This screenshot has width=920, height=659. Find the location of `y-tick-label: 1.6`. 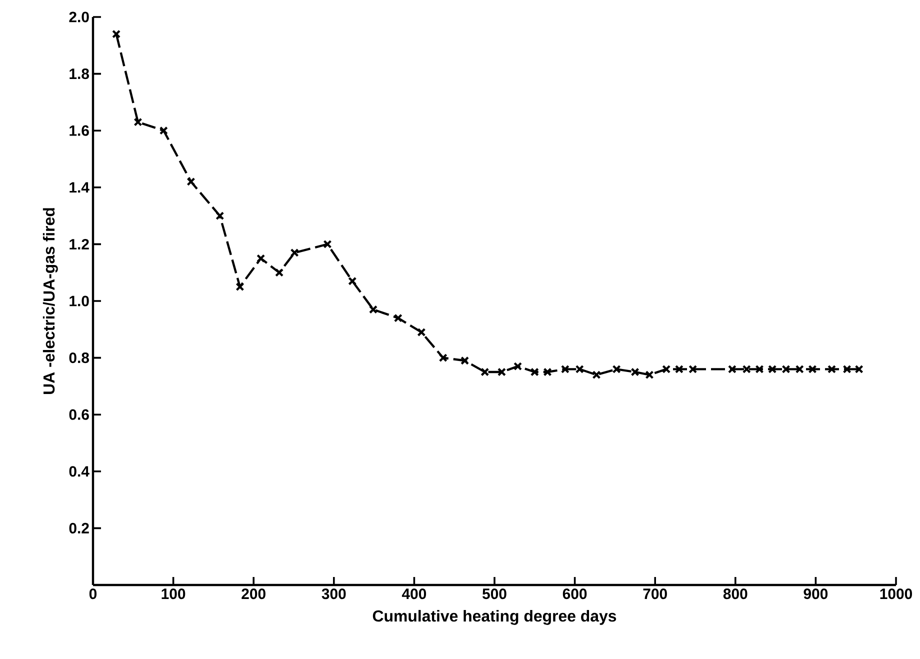

y-tick-label: 1.6 is located at coordinates (79, 130).